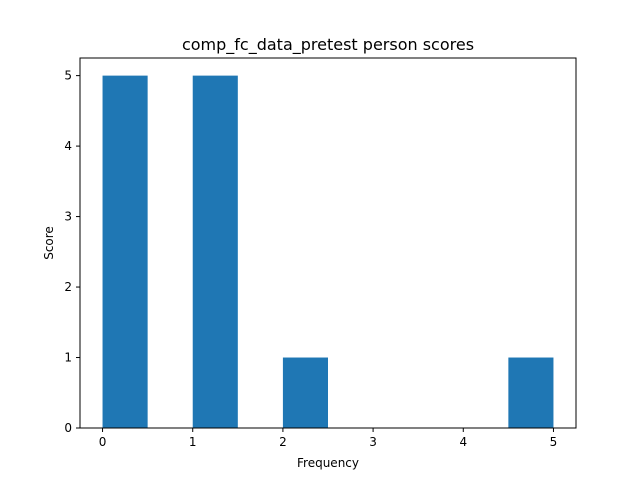 The image size is (640, 480). Describe the element at coordinates (328, 45) in the screenshot. I see `chart-title: comp_fc_data_pretest person scores` at that location.